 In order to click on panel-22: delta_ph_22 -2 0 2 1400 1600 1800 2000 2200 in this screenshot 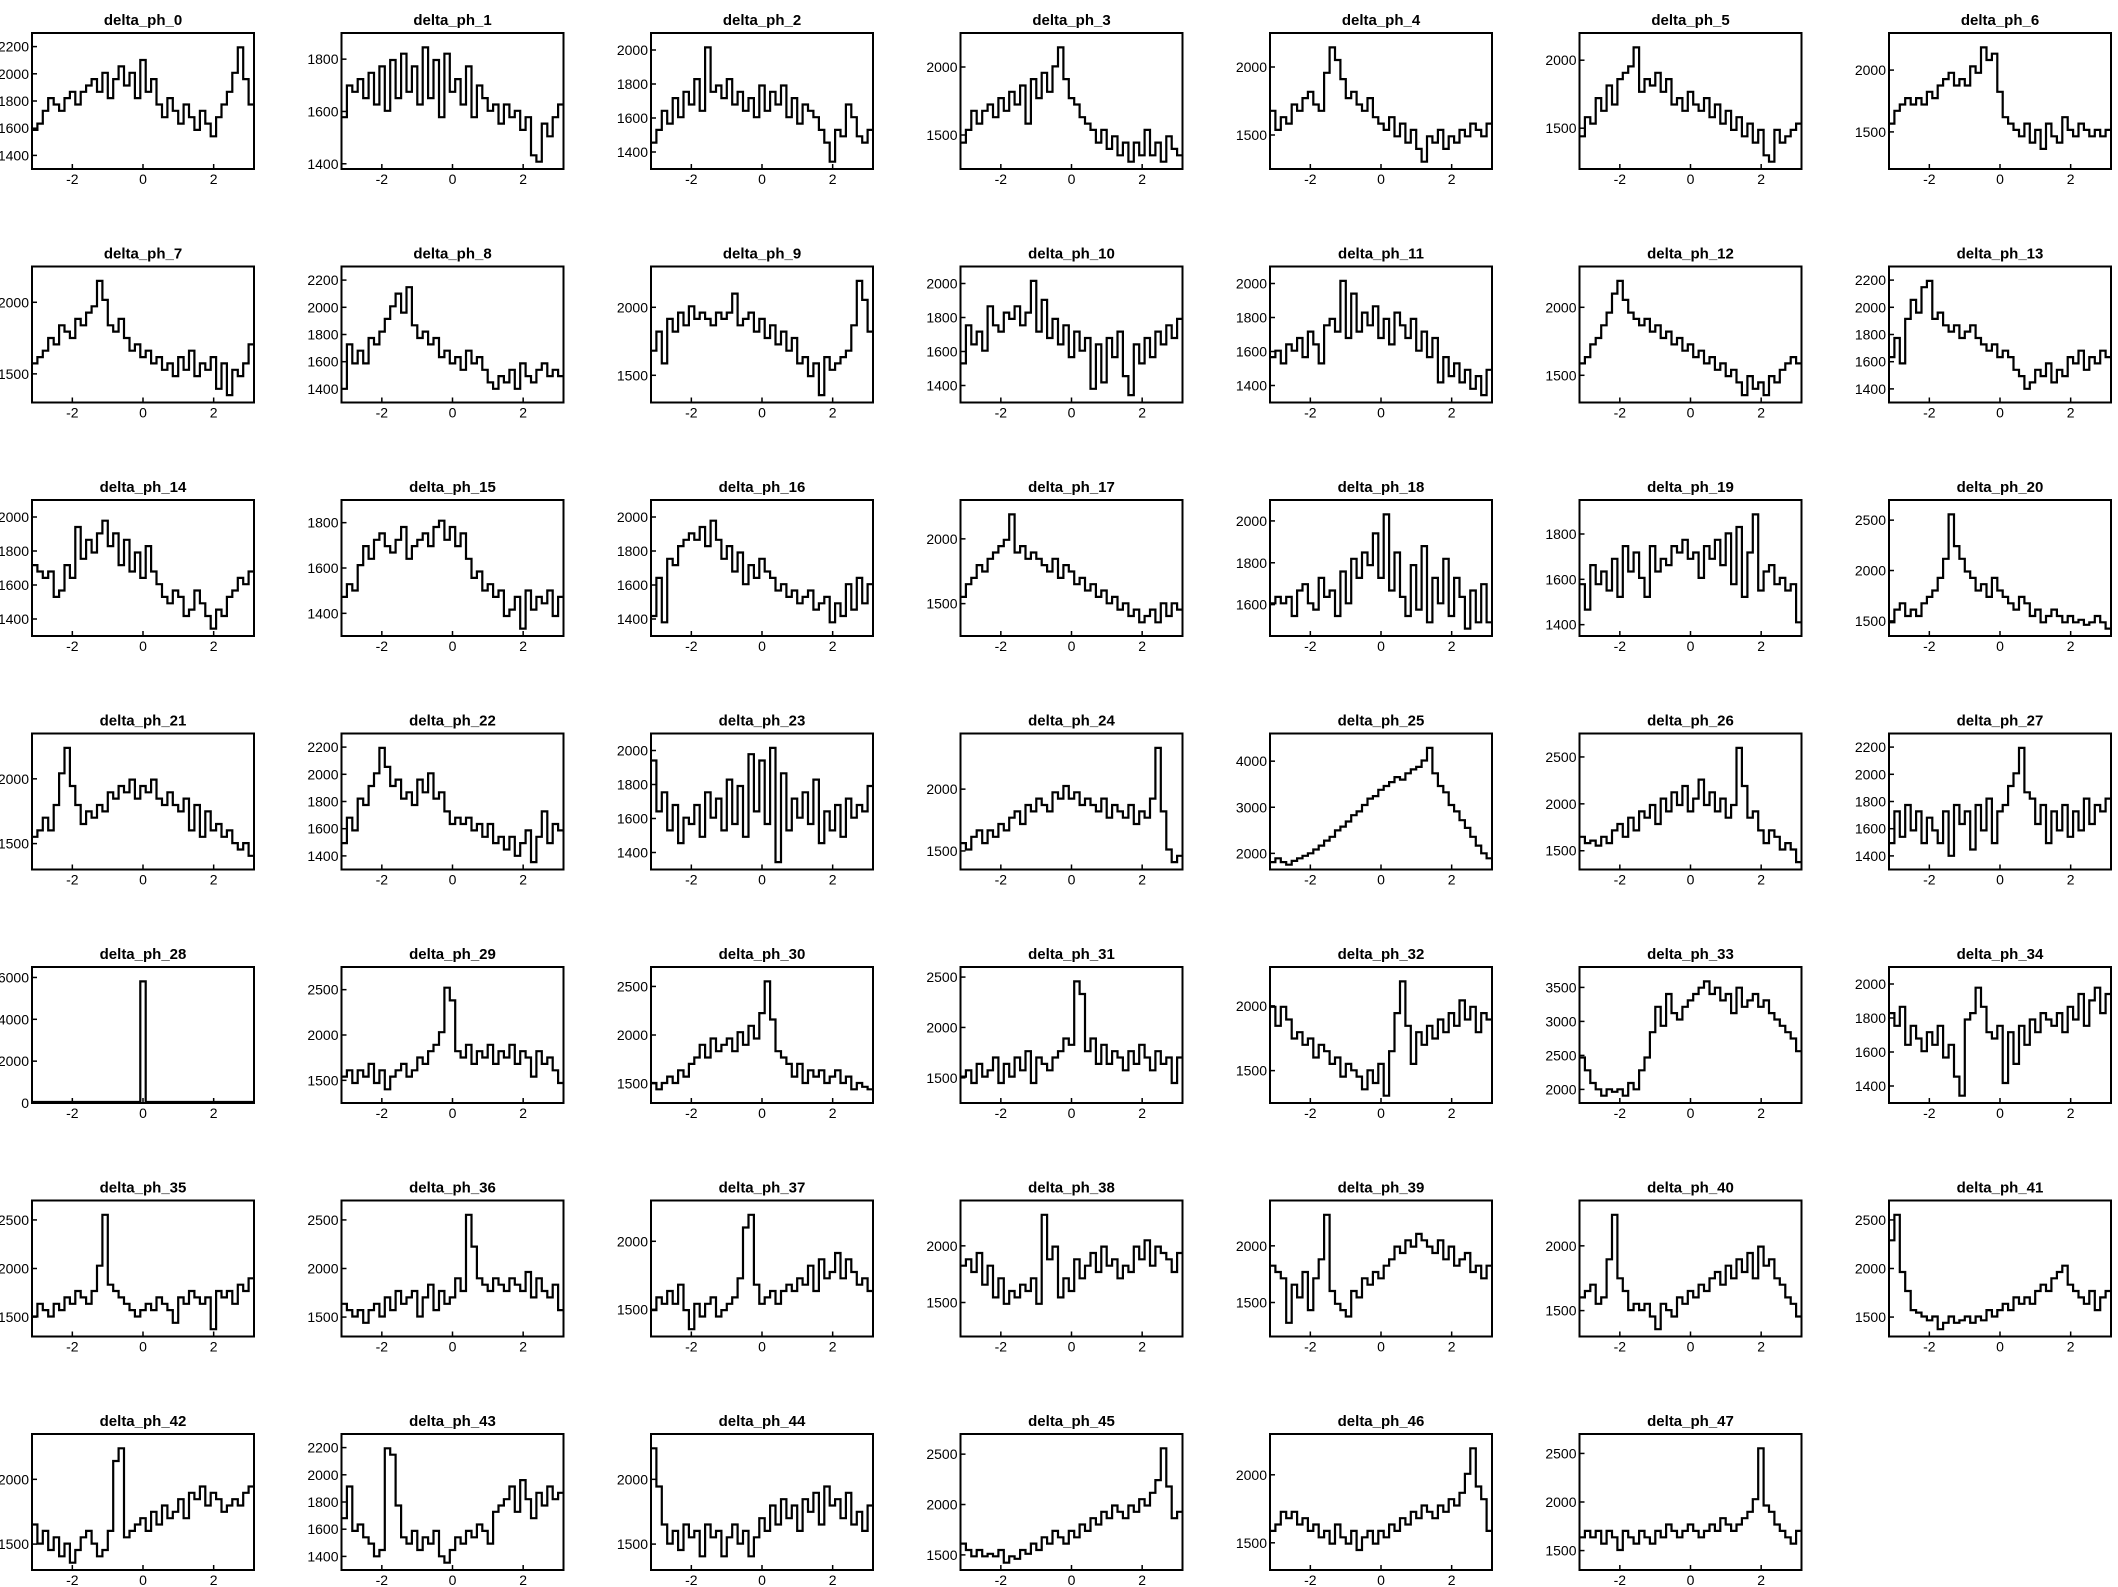, I will do `click(436, 800)`.